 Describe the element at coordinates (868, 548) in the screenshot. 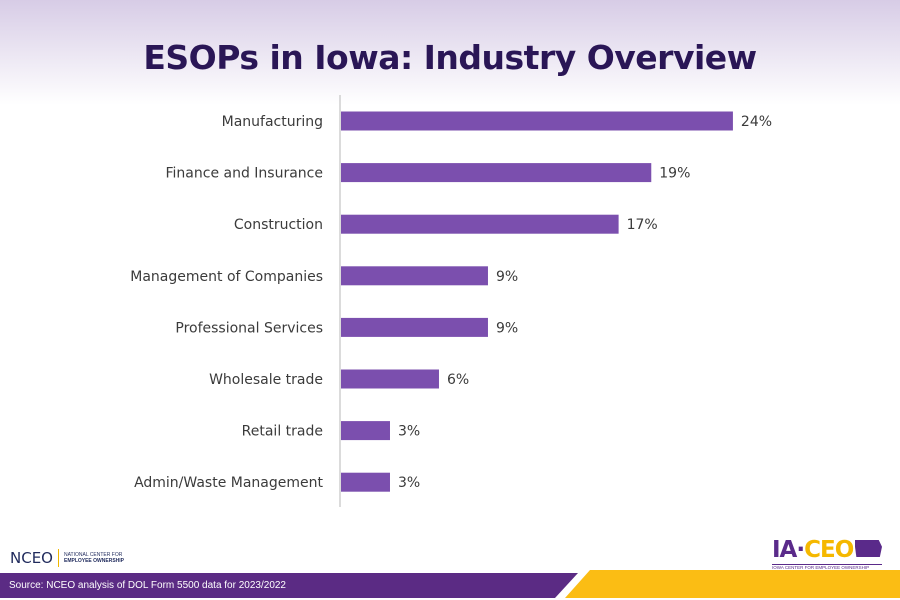

I see `iowa-map-icon` at that location.